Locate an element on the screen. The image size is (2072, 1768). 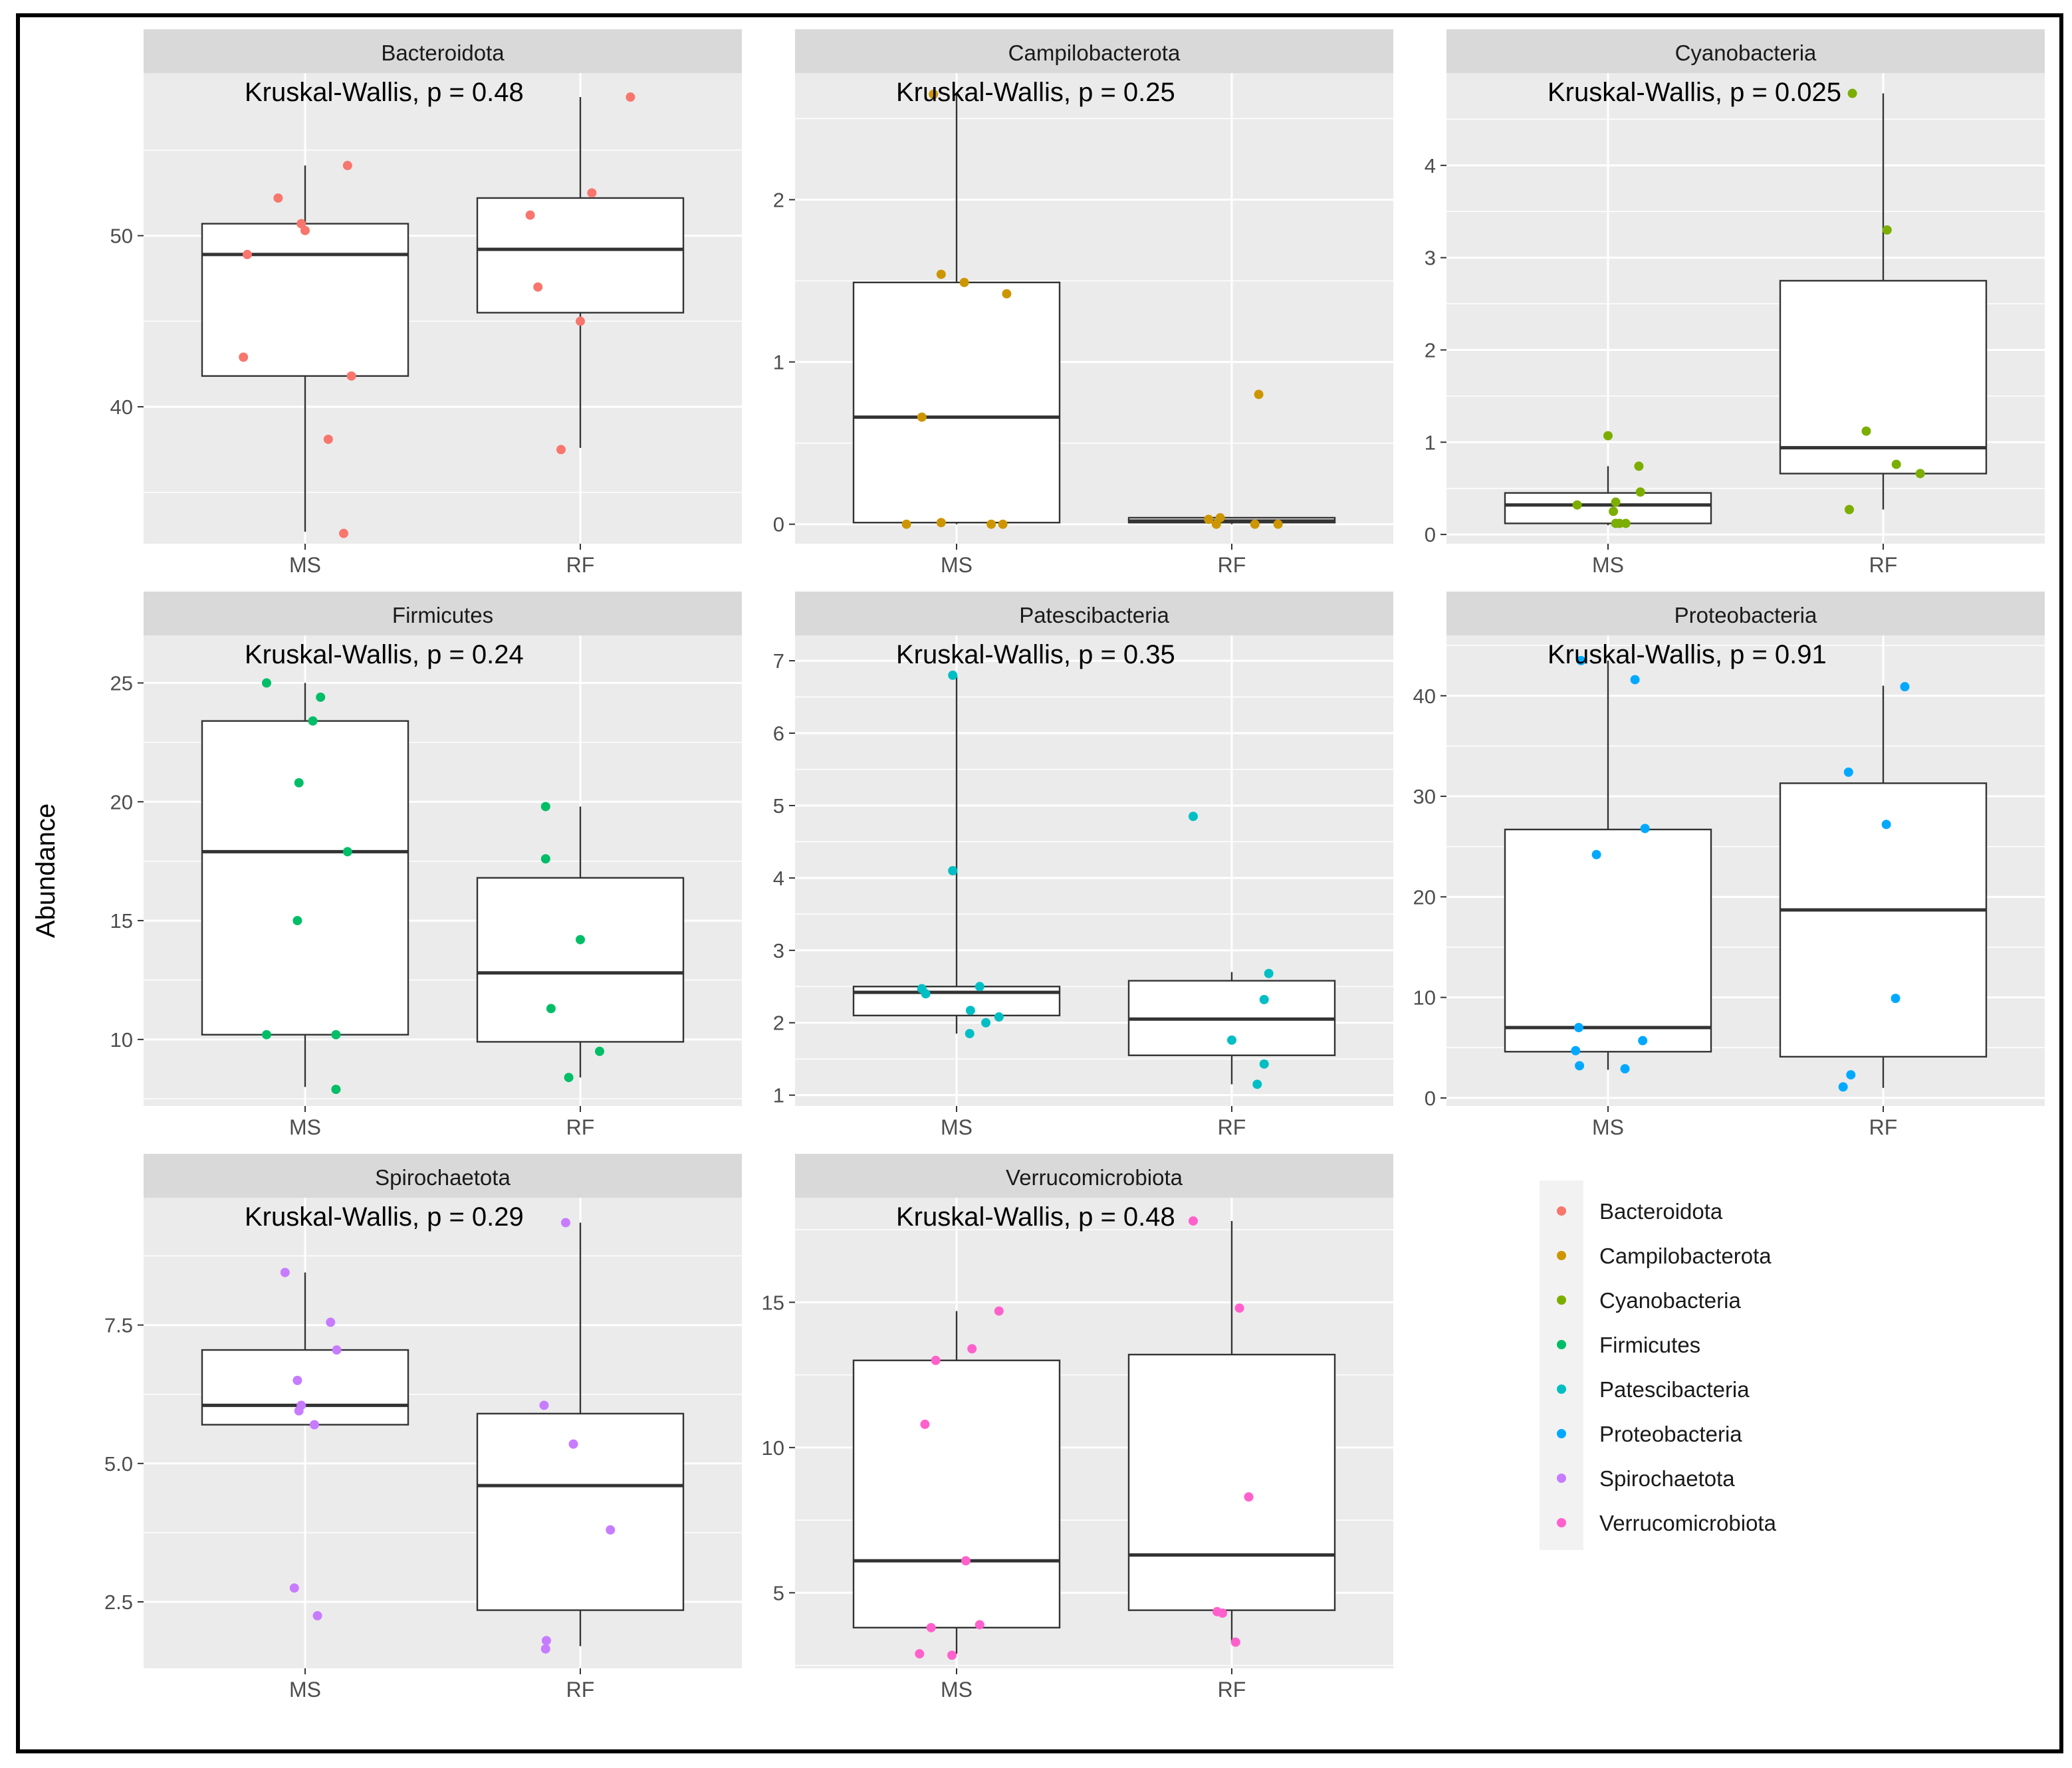
legend-label-firmicutes: Firmicutes is located at coordinates (1650, 1345).